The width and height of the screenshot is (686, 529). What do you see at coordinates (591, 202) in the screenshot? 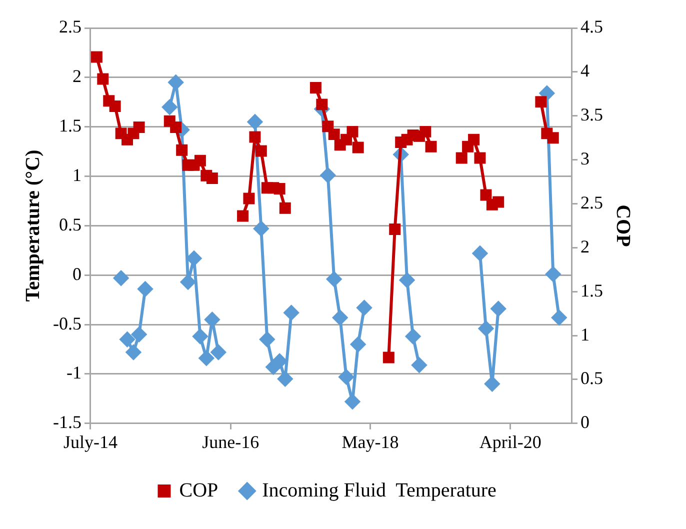
I see `y2-tick-label: 2.5` at bounding box center [591, 202].